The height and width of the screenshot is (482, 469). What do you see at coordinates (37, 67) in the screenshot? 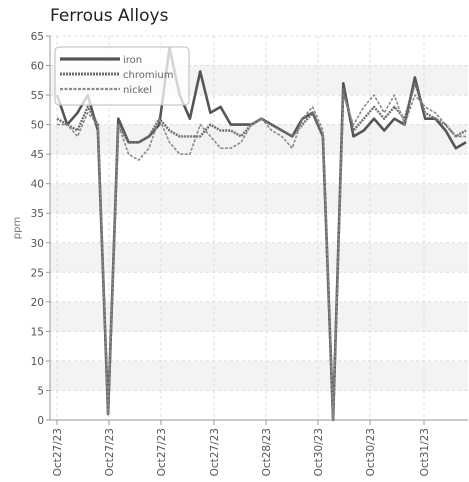
I see `y-tick-label: 60` at bounding box center [37, 67].